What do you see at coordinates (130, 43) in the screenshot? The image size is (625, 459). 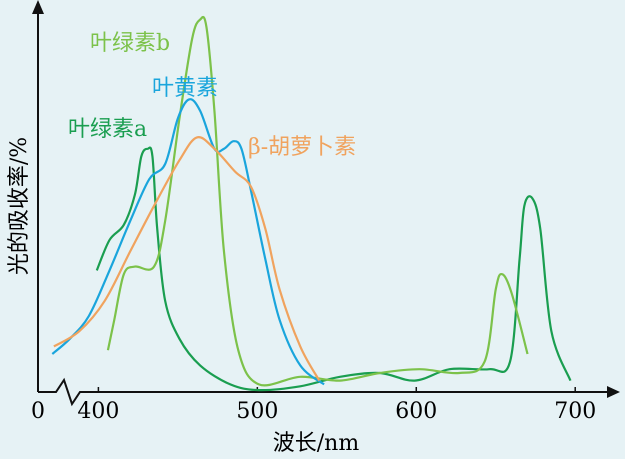 I see `series-label: 叶绿素b` at bounding box center [130, 43].